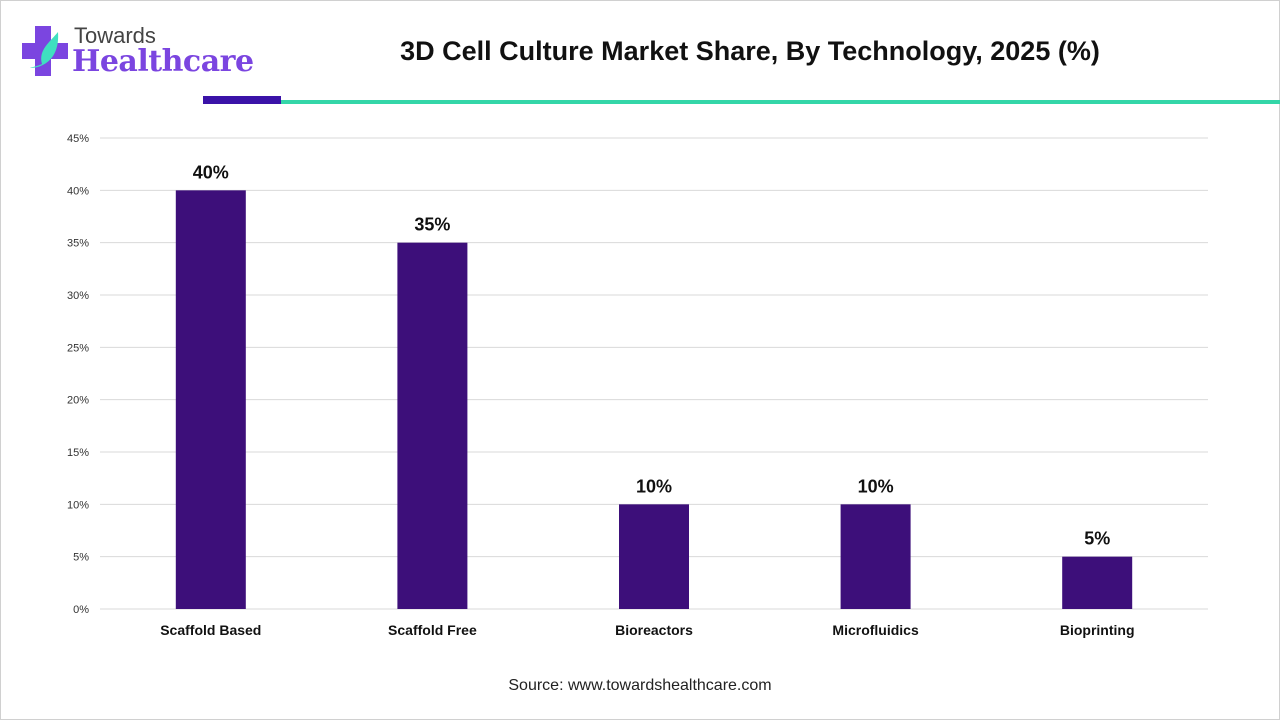 This screenshot has height=720, width=1280. I want to click on logo: Towards Healthcare, so click(137, 52).